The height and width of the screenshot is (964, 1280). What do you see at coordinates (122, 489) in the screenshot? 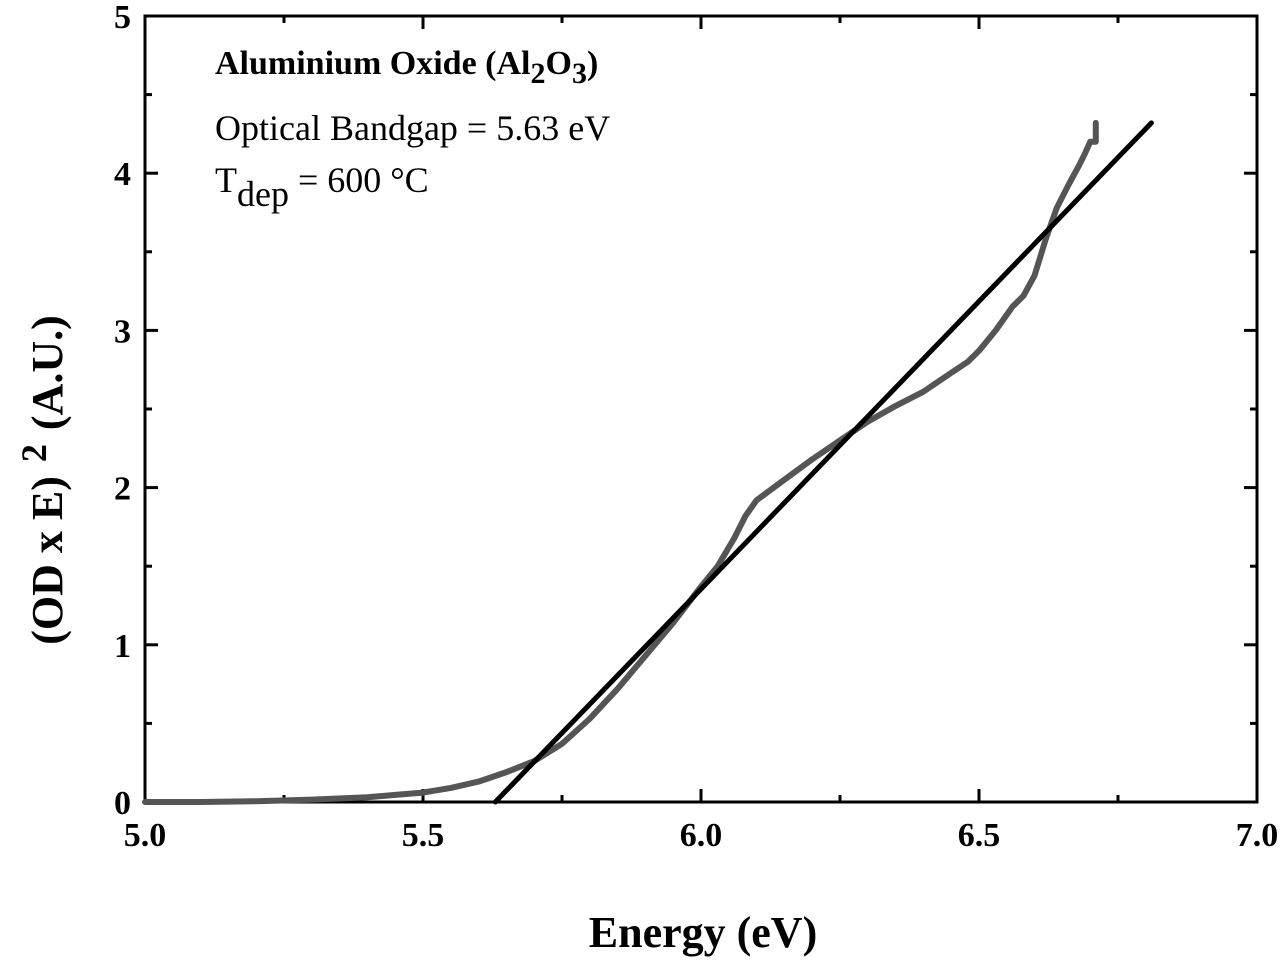
I see `y-tick-label: 2` at bounding box center [122, 489].